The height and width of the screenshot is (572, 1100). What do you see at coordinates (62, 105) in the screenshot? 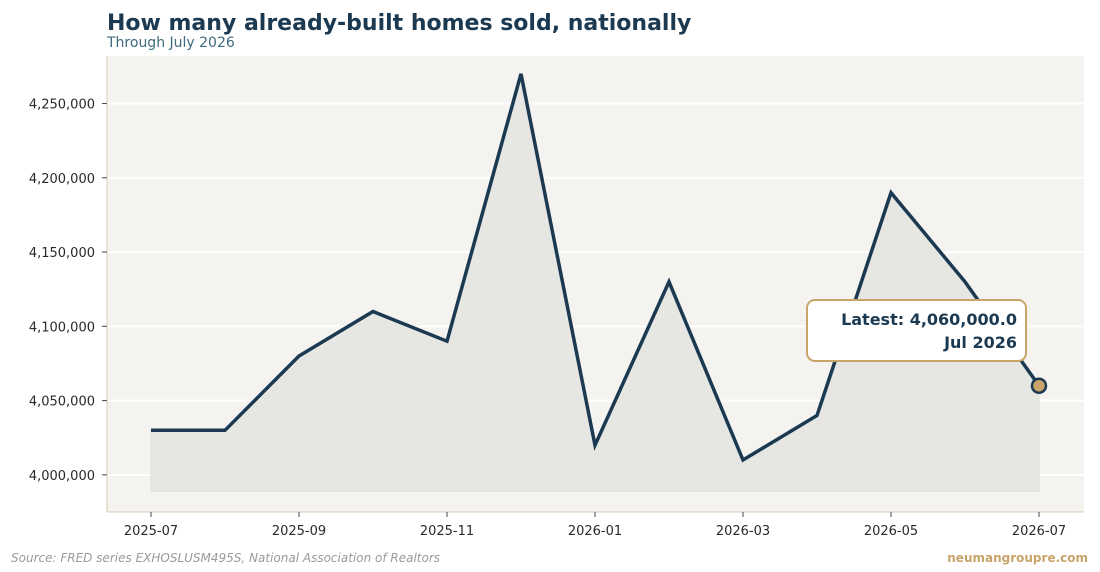
I see `y-tick-label: 4,250,000` at bounding box center [62, 105].